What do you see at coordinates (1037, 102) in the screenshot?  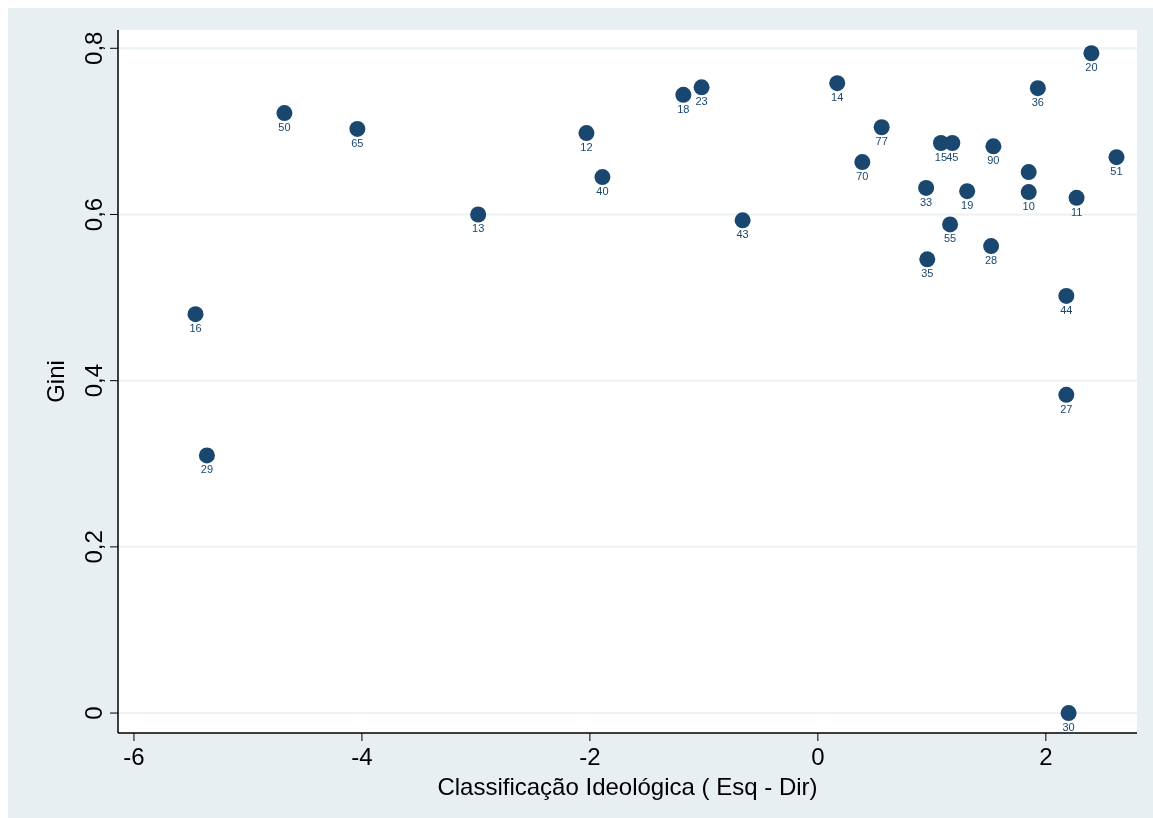 I see `annotation: 36` at bounding box center [1037, 102].